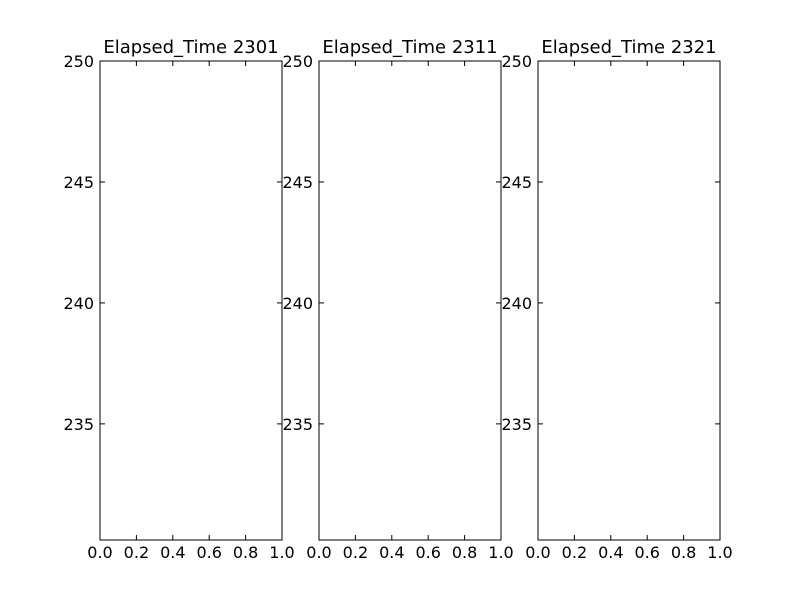 This screenshot has width=800, height=605. What do you see at coordinates (409, 47) in the screenshot?
I see `subplot-title: Elapsed_Time 2311` at bounding box center [409, 47].